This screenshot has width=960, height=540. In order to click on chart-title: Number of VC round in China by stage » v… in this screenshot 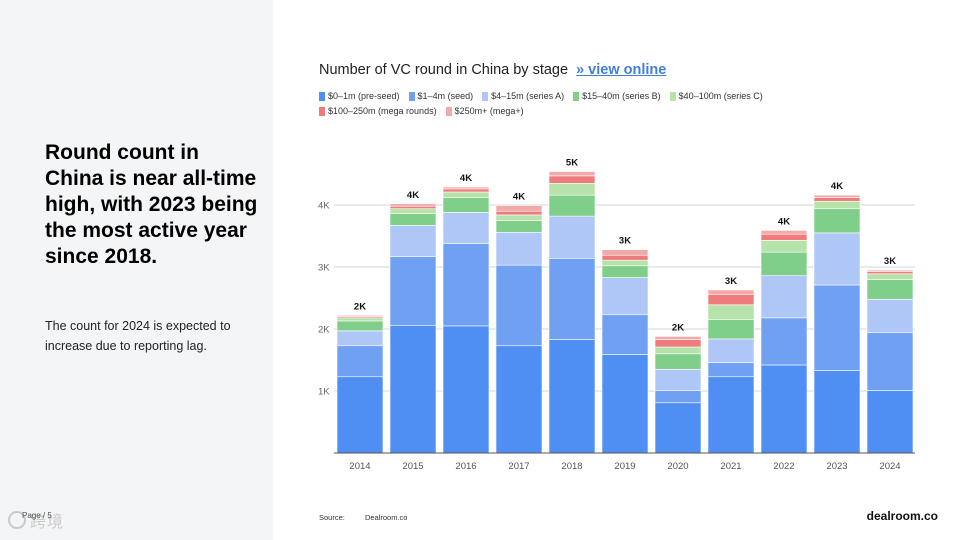, I will do `click(492, 70)`.